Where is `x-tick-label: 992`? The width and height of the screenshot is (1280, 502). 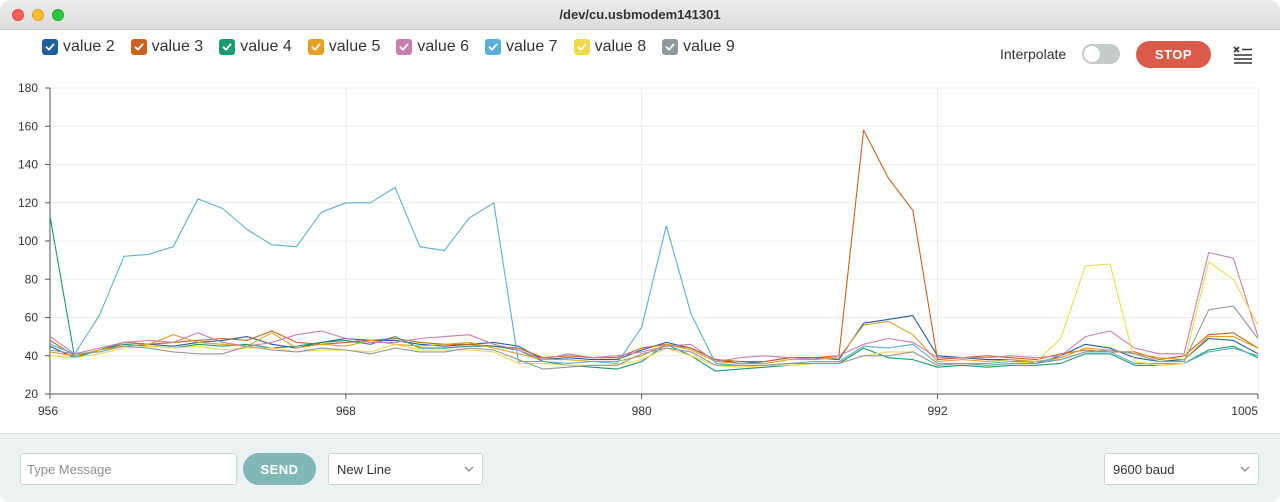
x-tick-label: 992 is located at coordinates (937, 411).